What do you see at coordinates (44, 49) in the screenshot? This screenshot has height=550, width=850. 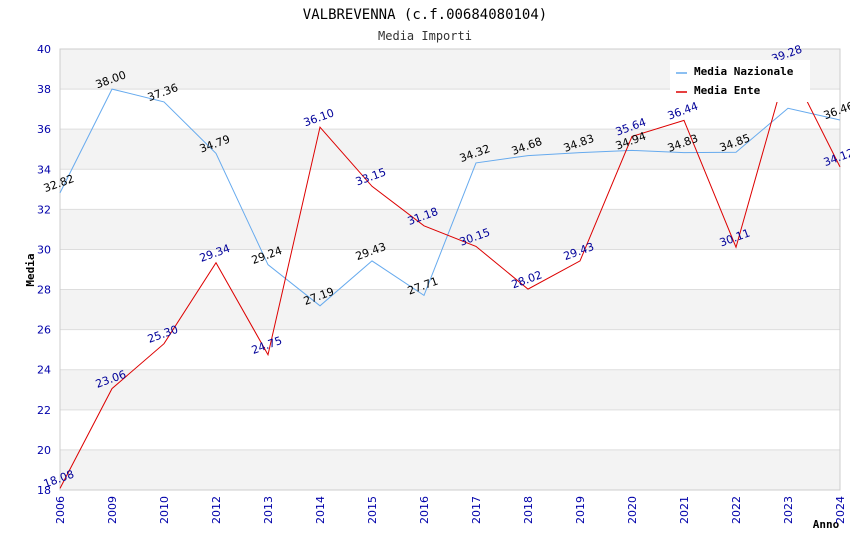 I see `y-tick-label: 40` at bounding box center [44, 49].